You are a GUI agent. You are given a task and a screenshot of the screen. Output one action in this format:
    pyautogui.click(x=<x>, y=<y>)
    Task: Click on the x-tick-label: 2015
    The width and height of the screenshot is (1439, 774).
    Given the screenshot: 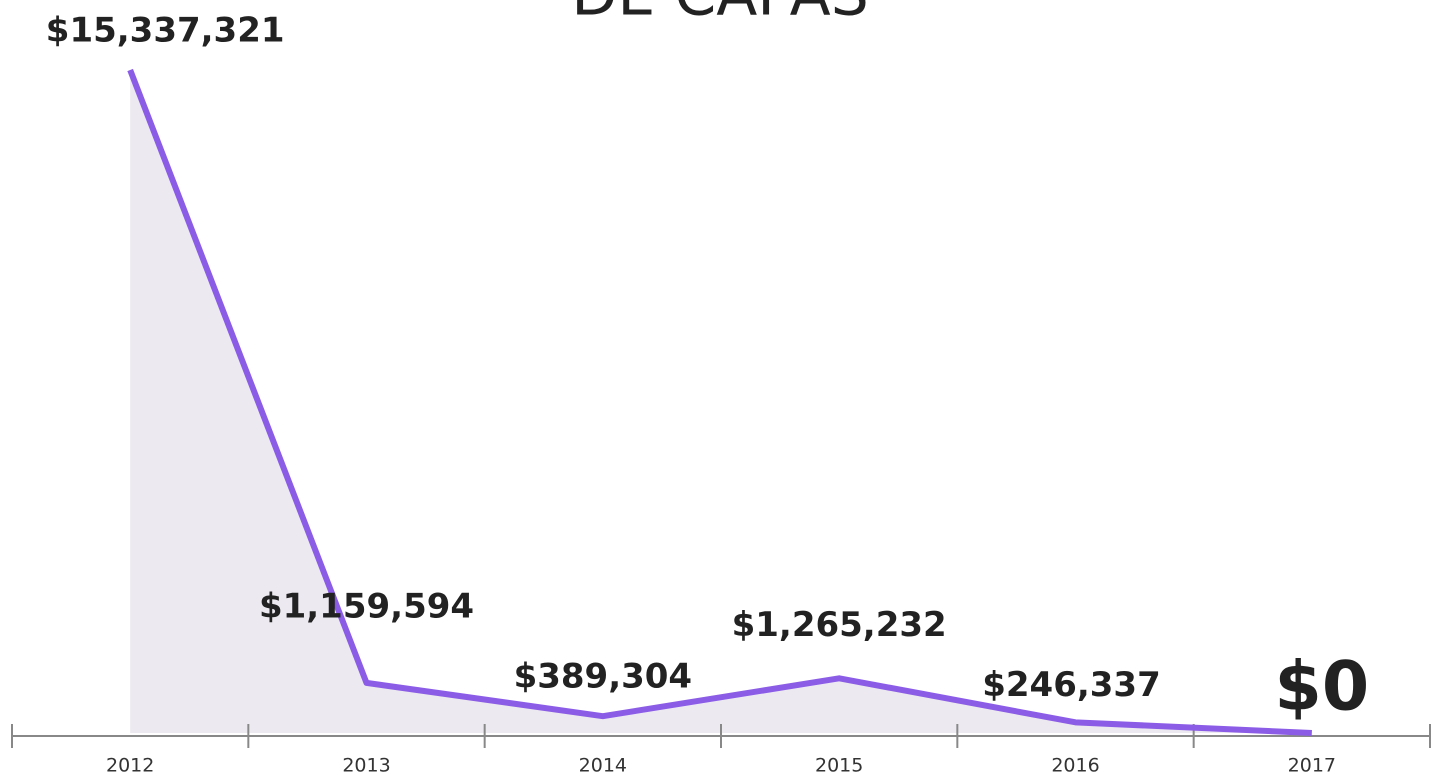 What is the action you would take?
    pyautogui.click(x=839, y=764)
    